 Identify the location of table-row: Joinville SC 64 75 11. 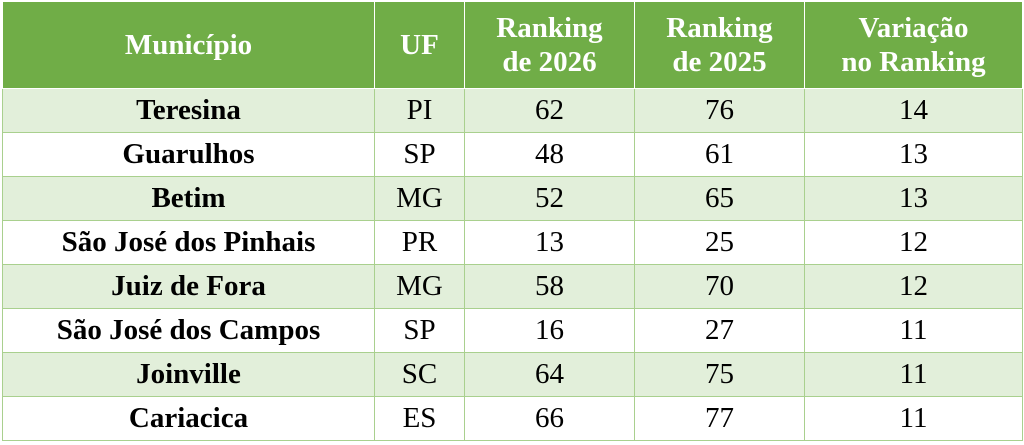
(512, 374).